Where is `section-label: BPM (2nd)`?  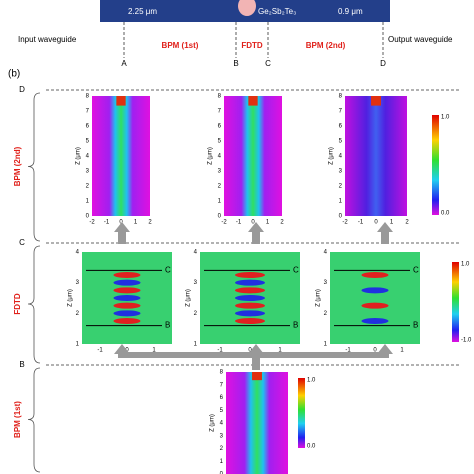 section-label: BPM (2nd) is located at coordinates (326, 45).